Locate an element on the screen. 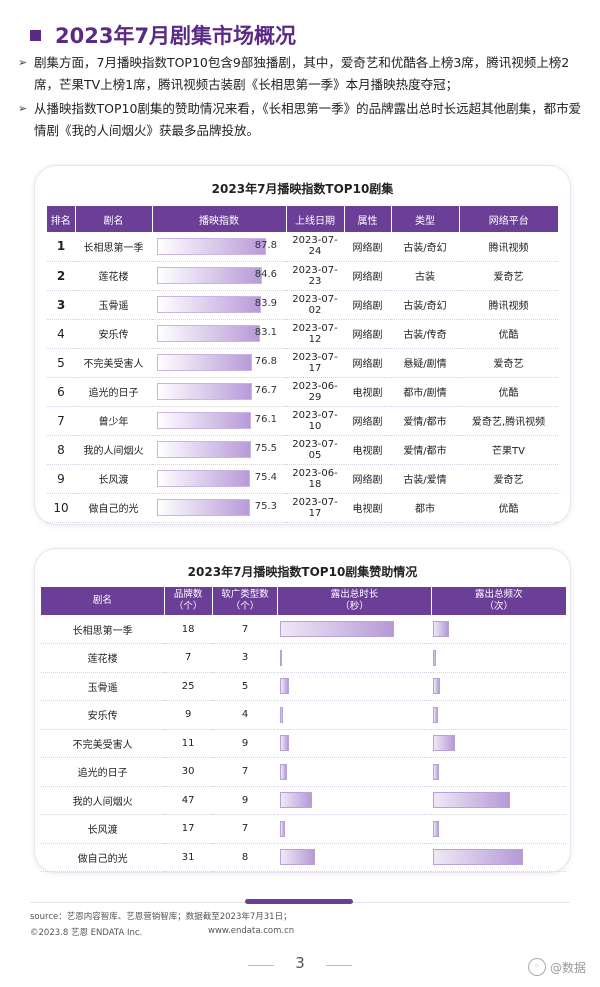 Image resolution: width=600 pixels, height=987 pixels. drama-name-cell: 长风渡 is located at coordinates (103, 829).